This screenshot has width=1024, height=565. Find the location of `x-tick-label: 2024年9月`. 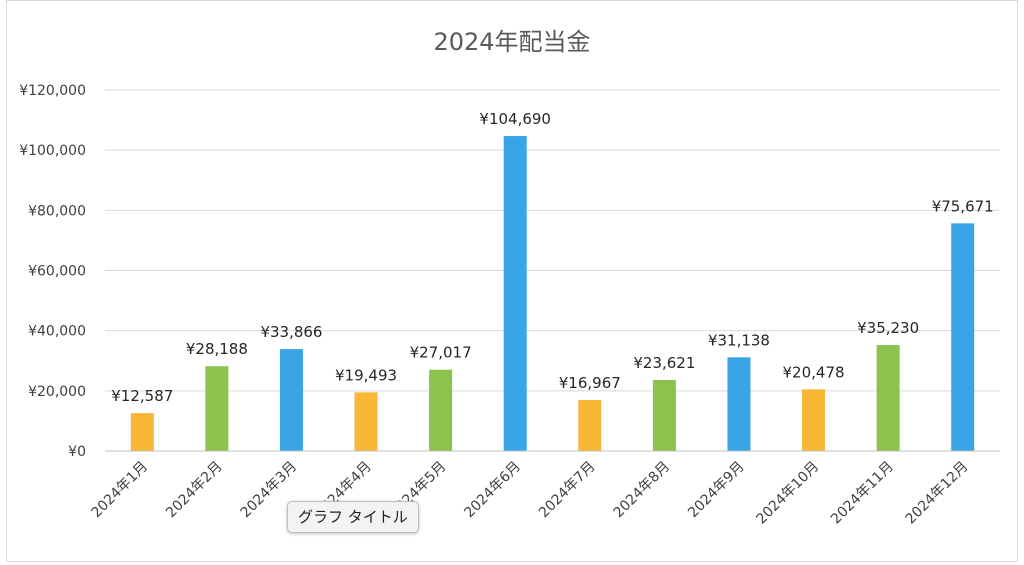

x-tick-label: 2024年9月 is located at coordinates (716, 490).